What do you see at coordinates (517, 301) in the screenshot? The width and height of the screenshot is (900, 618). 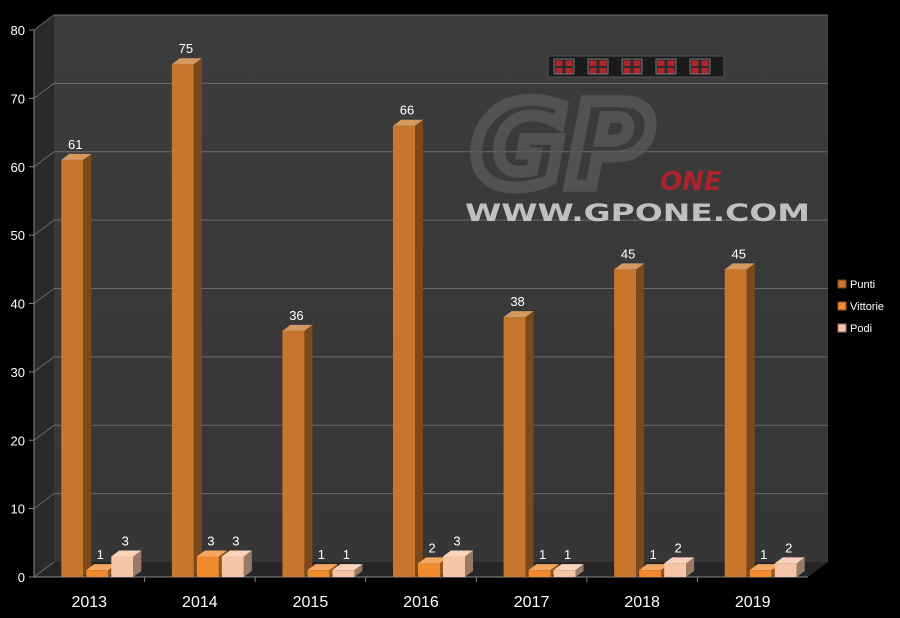 I see `data-label: 38` at bounding box center [517, 301].